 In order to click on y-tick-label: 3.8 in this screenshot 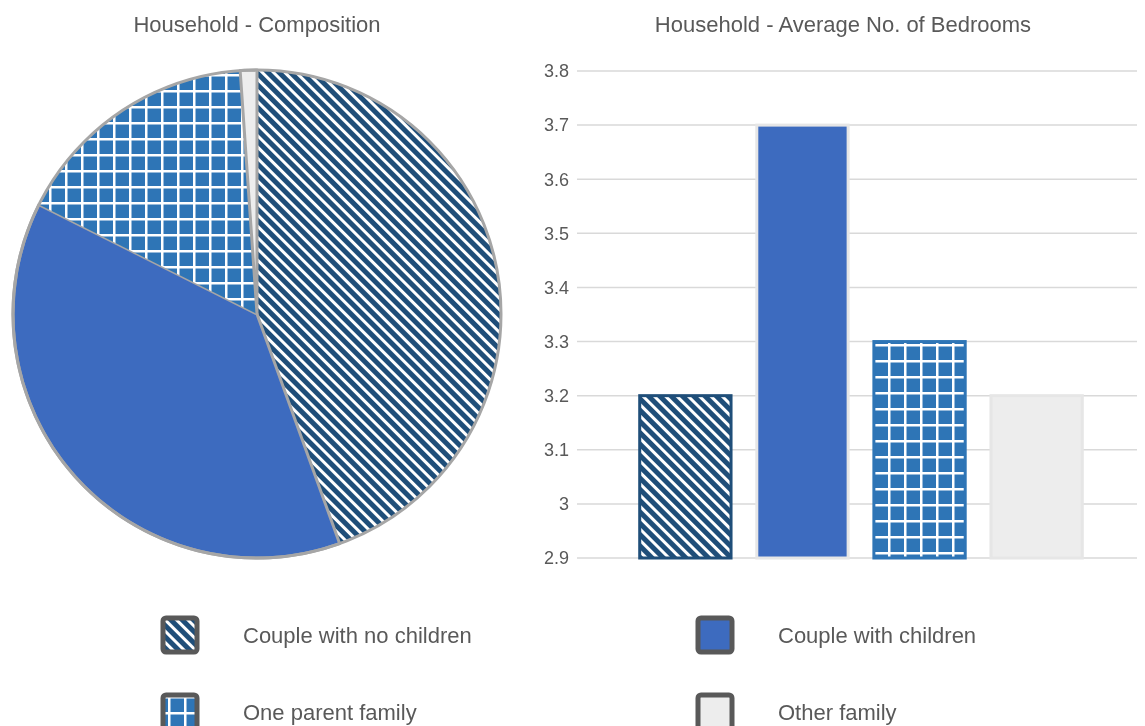, I will do `click(556, 71)`.